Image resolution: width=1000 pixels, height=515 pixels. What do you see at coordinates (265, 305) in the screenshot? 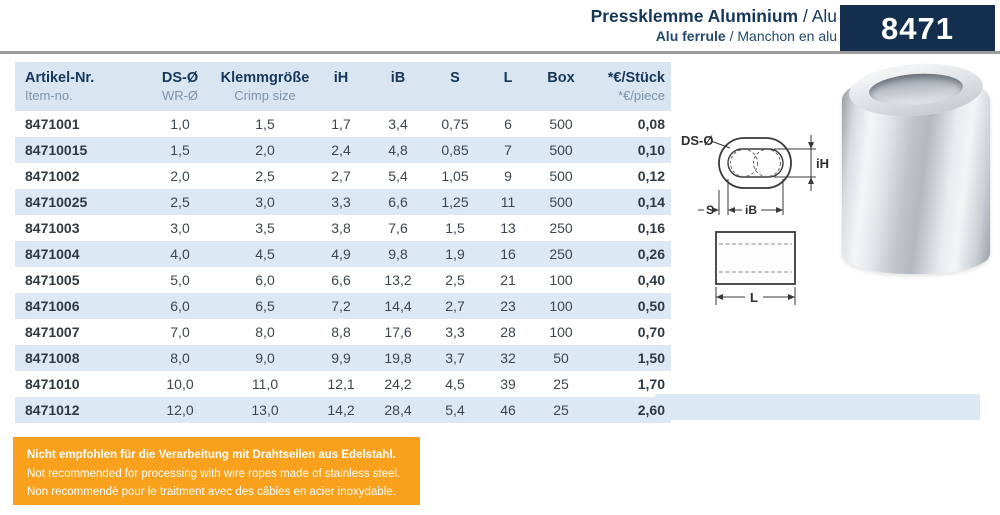
I see `table-cell: 6,5` at bounding box center [265, 305].